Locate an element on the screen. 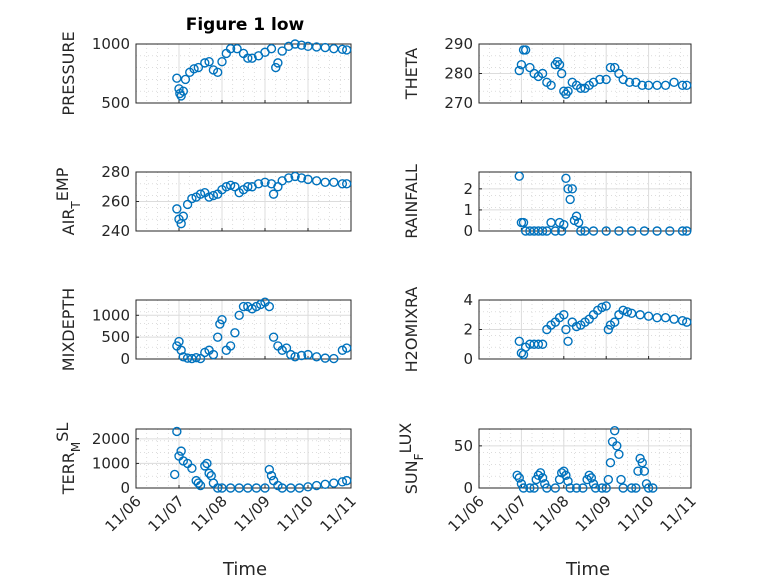 This screenshot has height=583, width=778. y-axis-label: PRESSURE is located at coordinates (68, 73).